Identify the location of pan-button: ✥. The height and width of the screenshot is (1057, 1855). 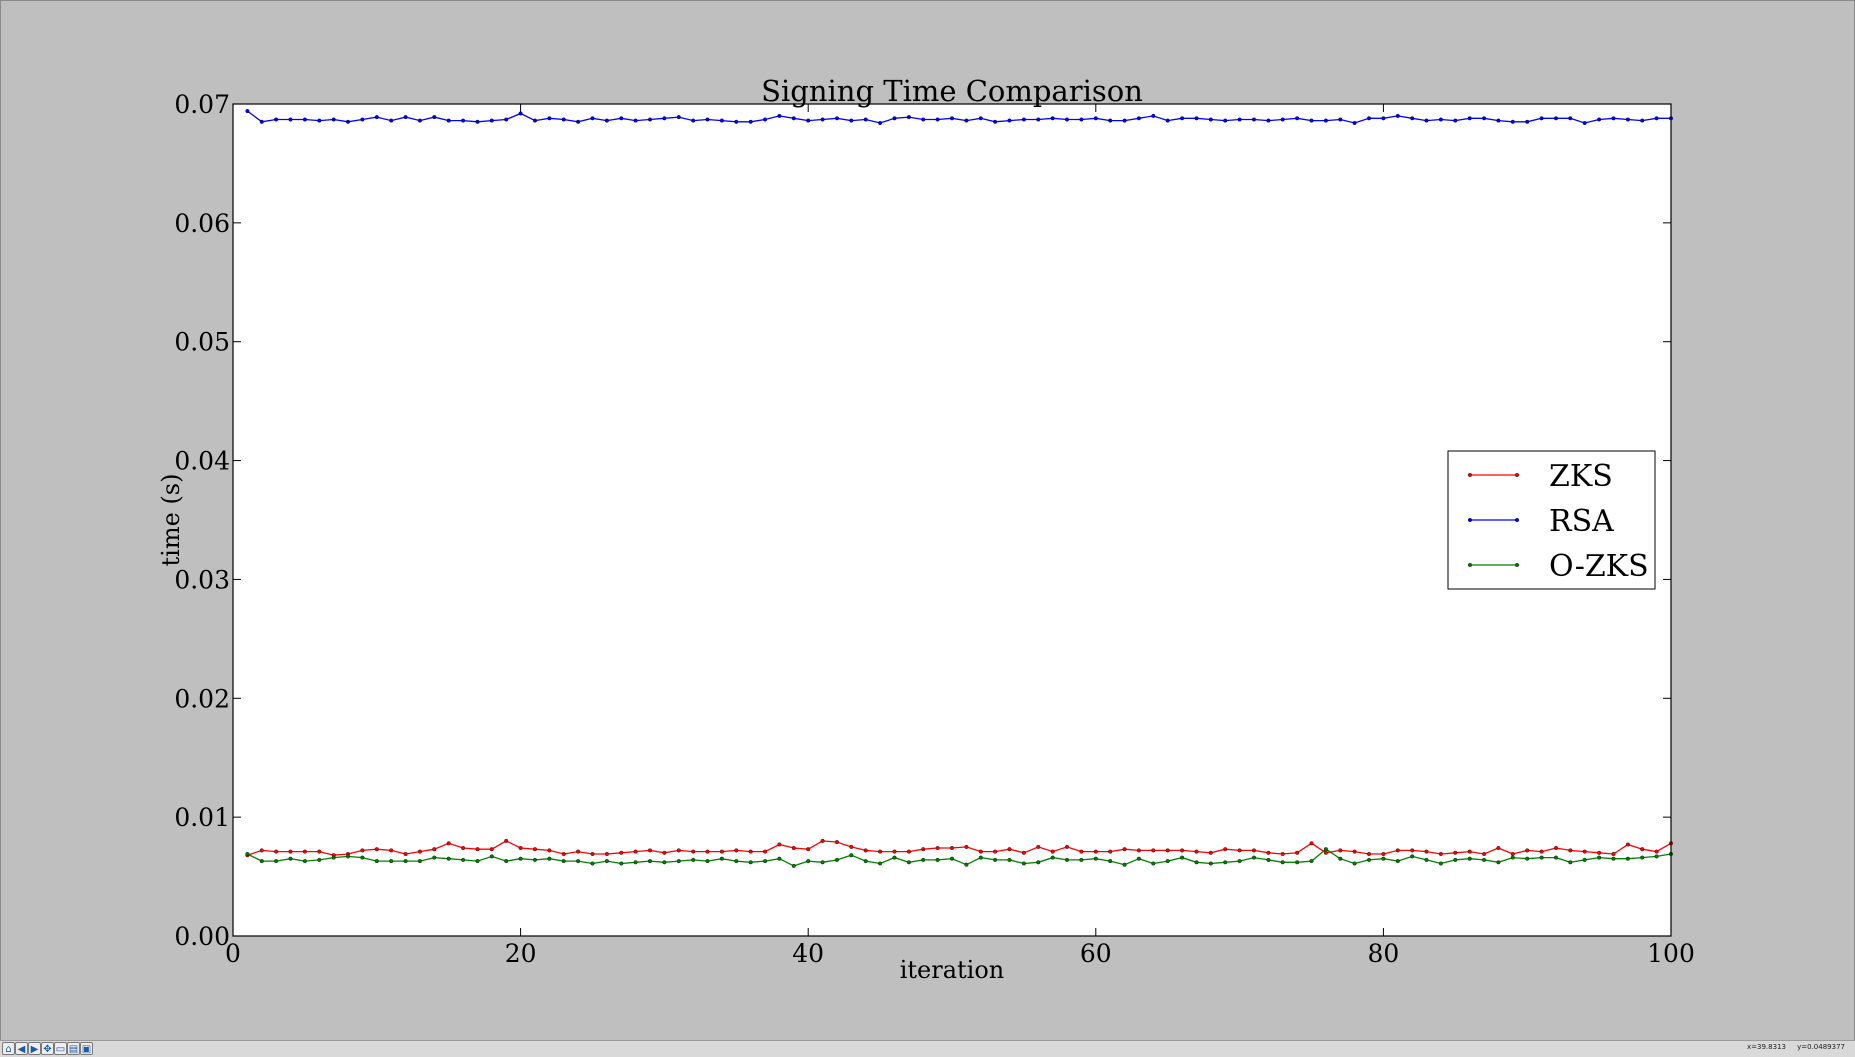
(47, 1048).